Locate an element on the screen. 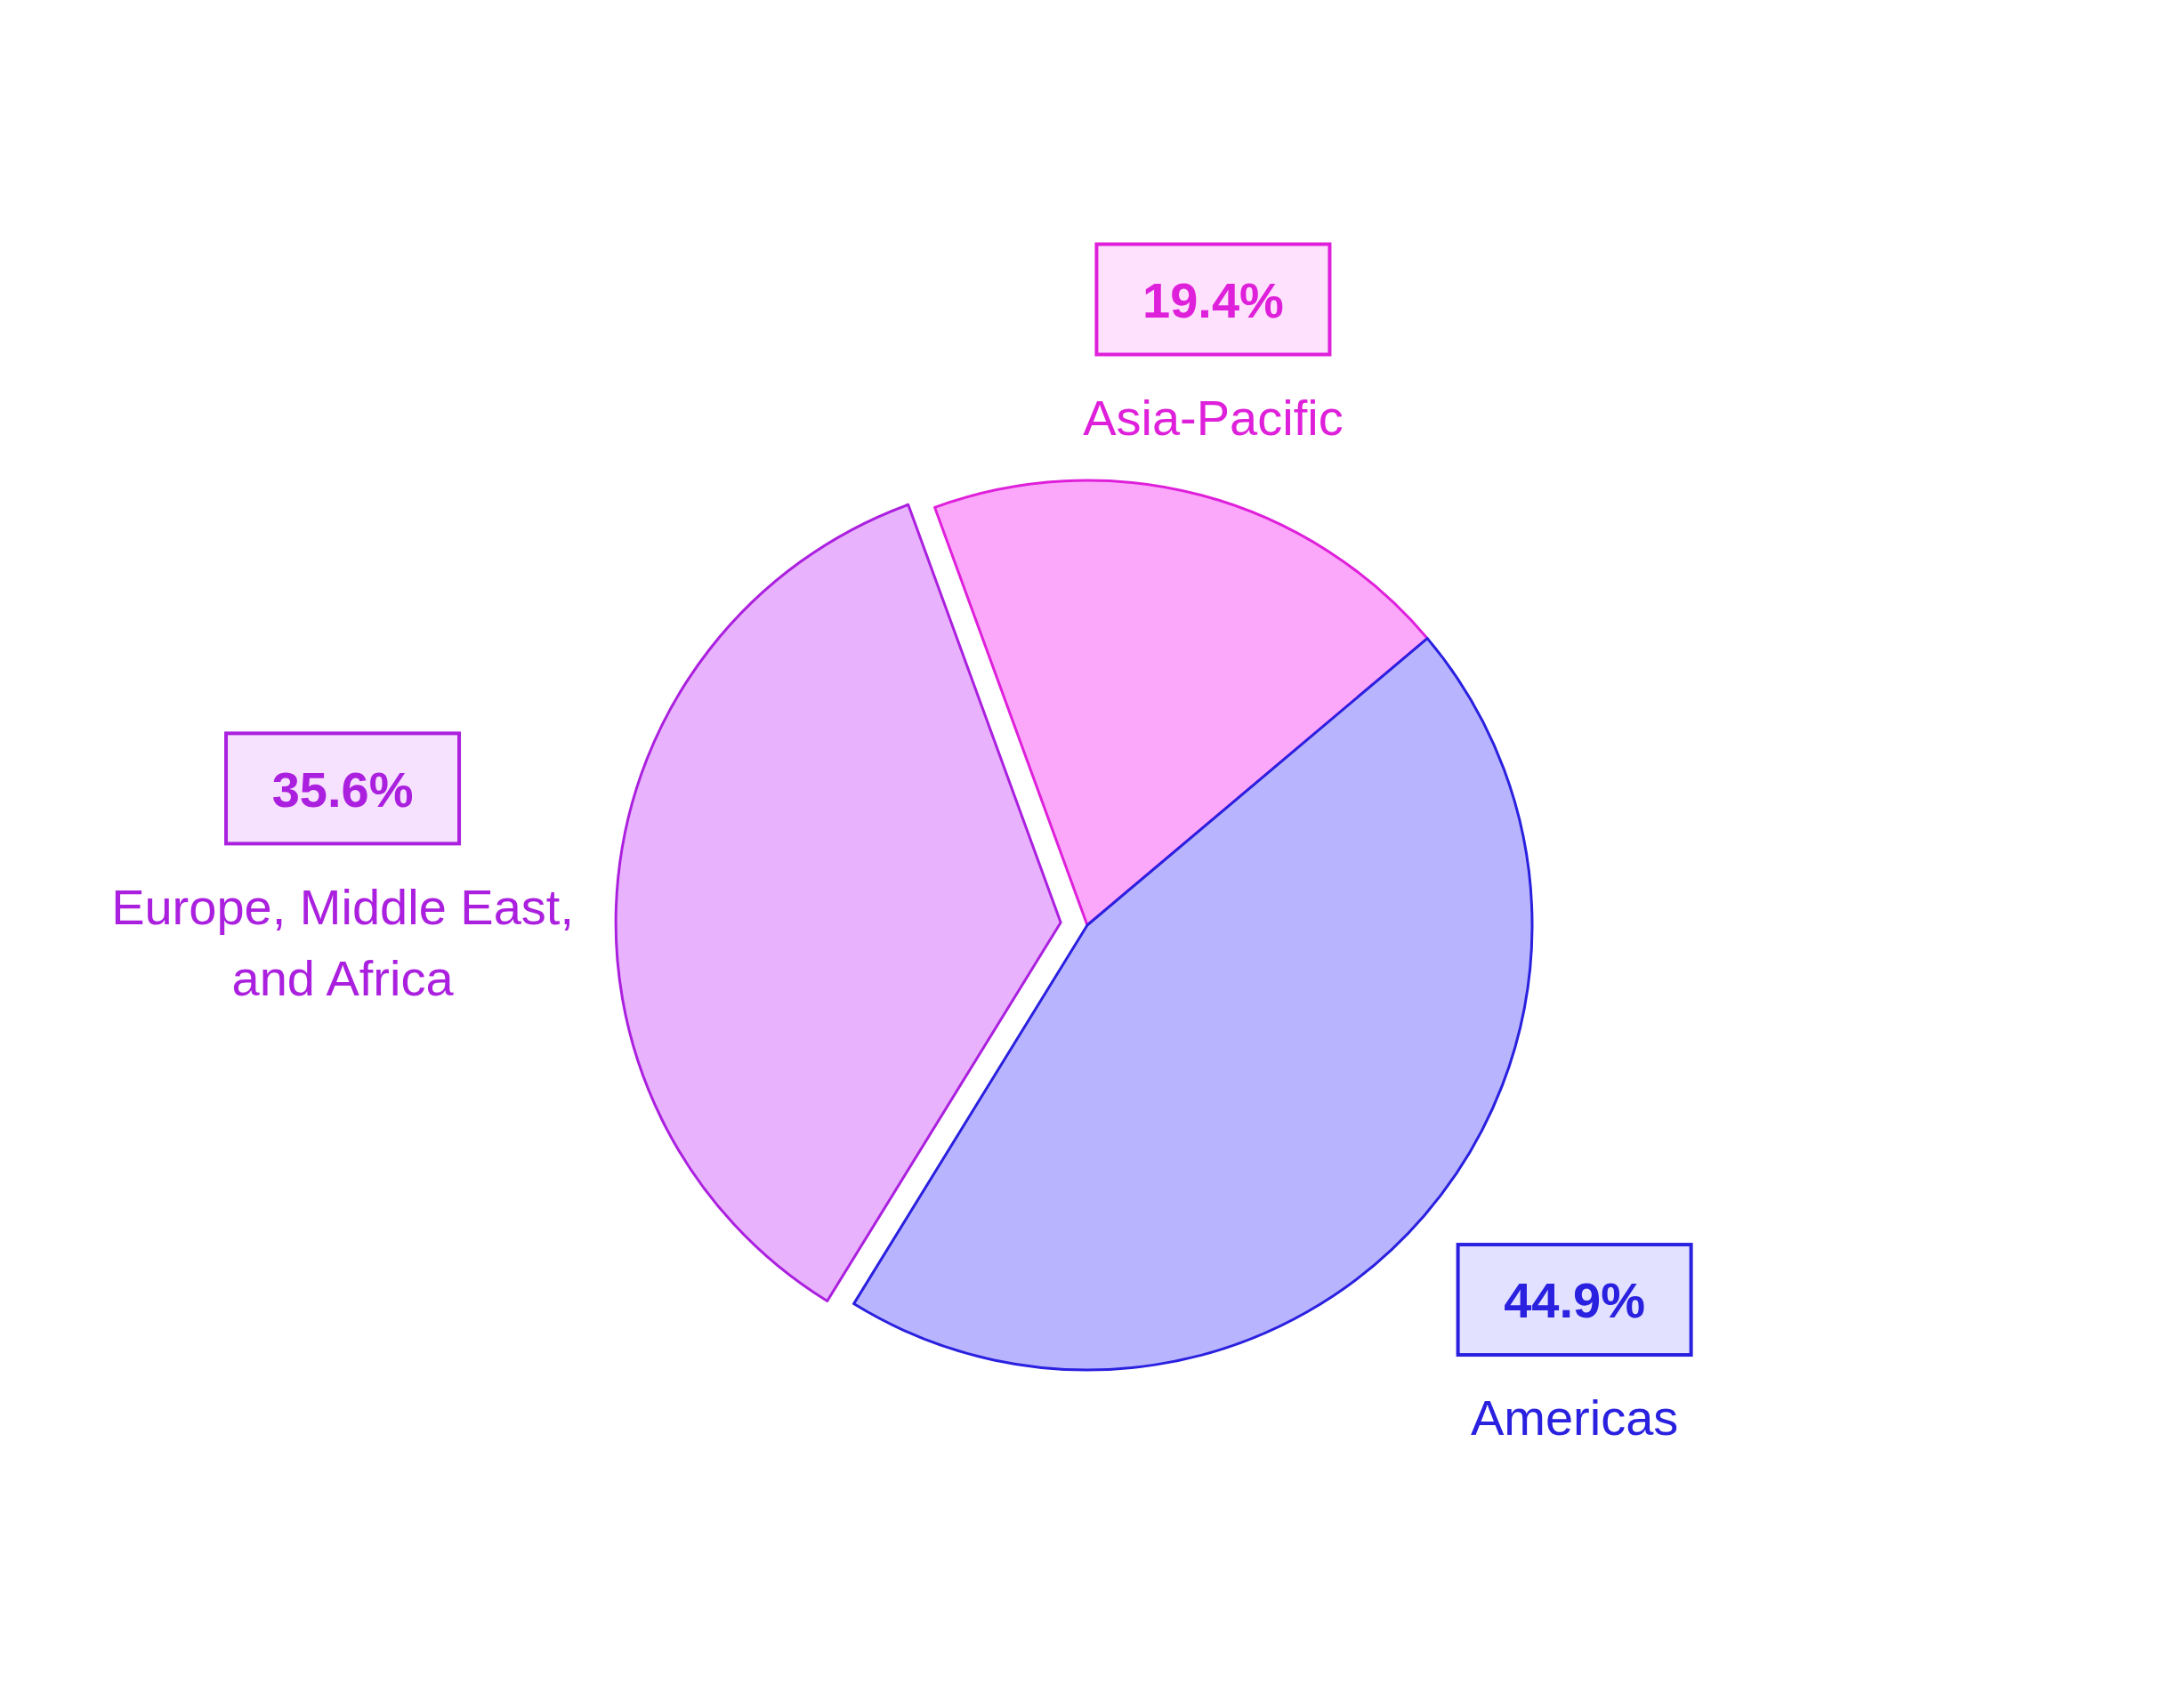 The height and width of the screenshot is (1708, 2171). slice-label: Asia-Pacific is located at coordinates (1213, 417).